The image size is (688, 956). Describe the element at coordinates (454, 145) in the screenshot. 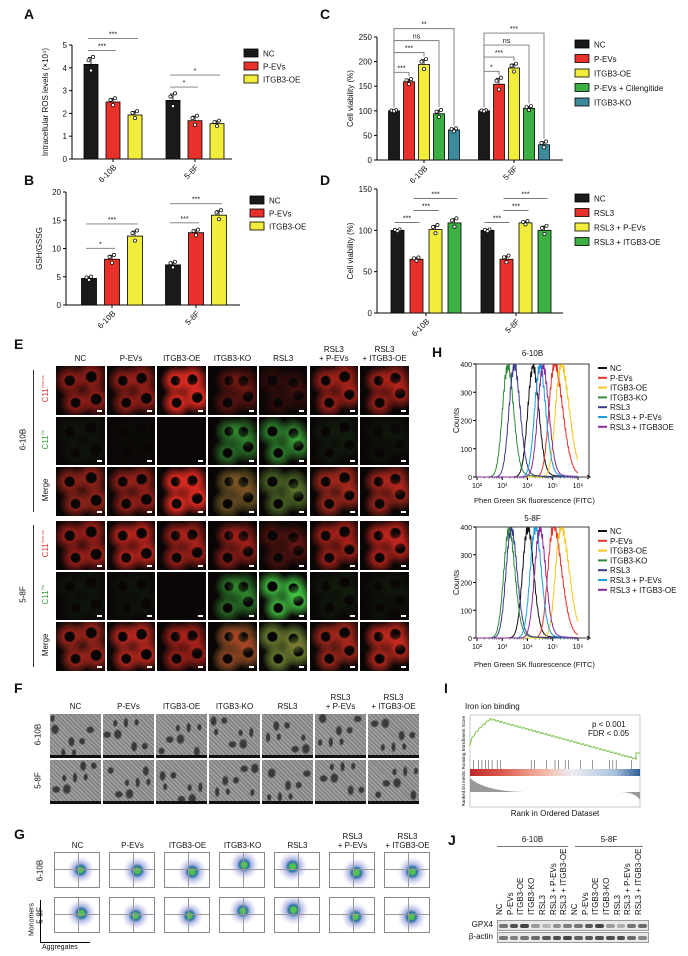

I see `bar-itgb3-ko` at that location.